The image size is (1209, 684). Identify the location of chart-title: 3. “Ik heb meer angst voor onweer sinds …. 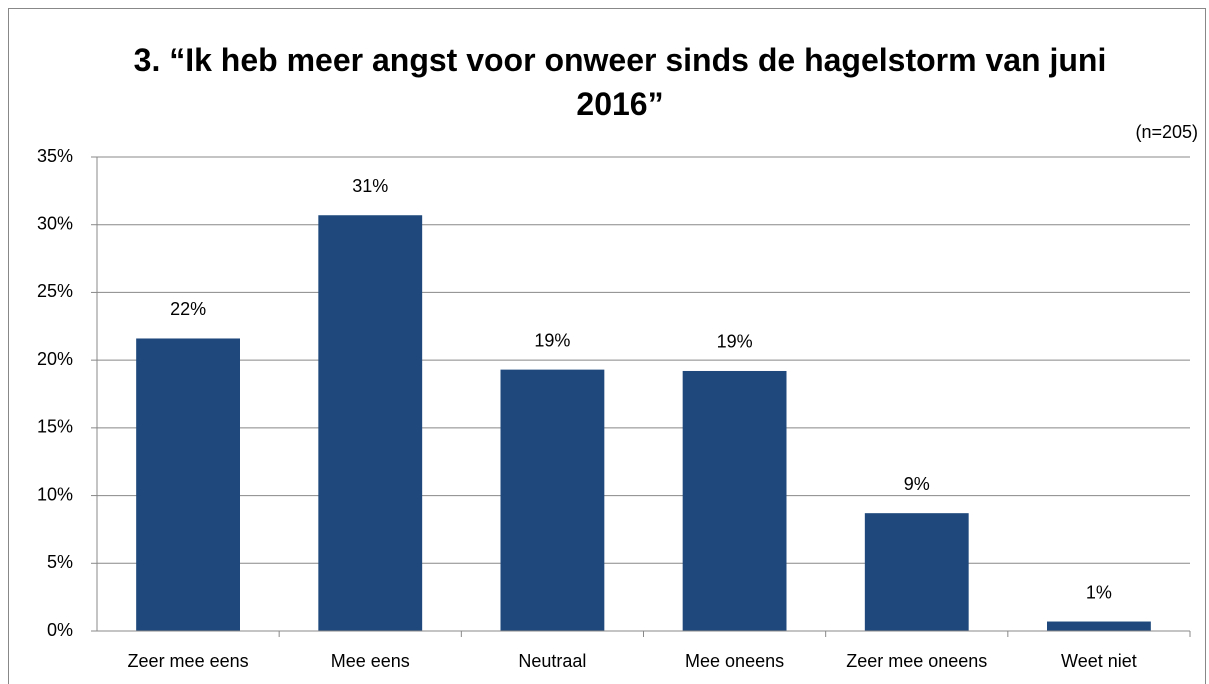
(620, 82).